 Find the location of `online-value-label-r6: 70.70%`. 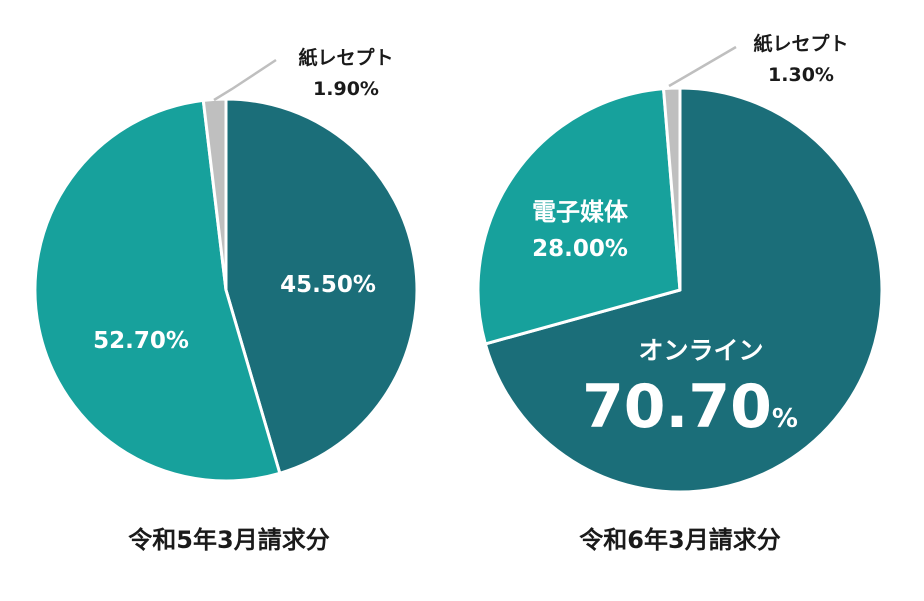

online-value-label-r6: 70.70% is located at coordinates (690, 407).